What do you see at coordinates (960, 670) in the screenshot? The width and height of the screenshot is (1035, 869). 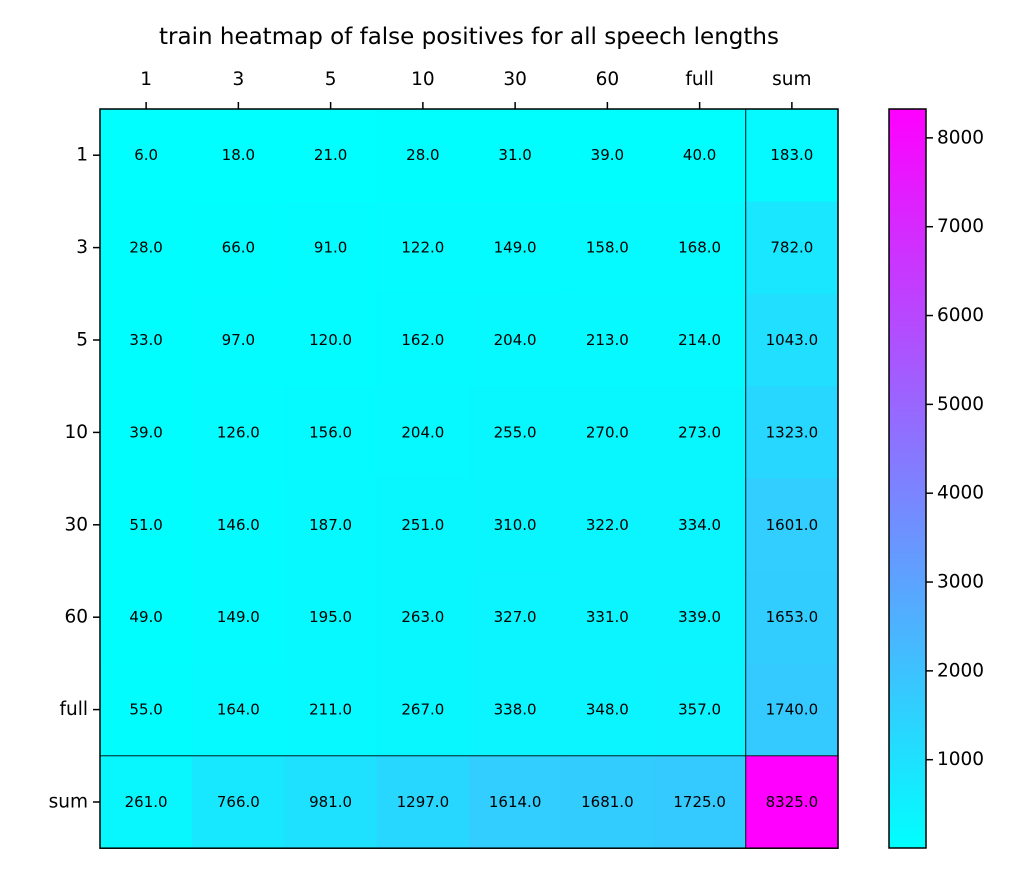 I see `colorbar-tick-label-1: 2000` at bounding box center [960, 670].